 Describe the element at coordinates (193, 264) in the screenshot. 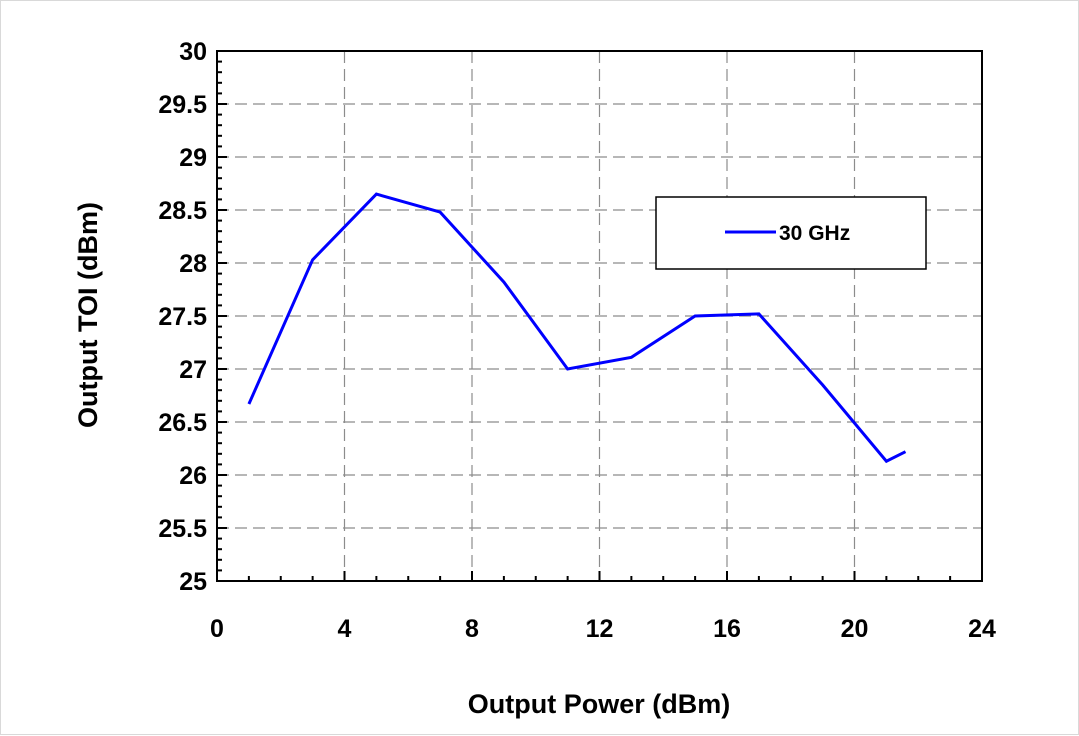

I see `y-tick-label: 28` at that location.